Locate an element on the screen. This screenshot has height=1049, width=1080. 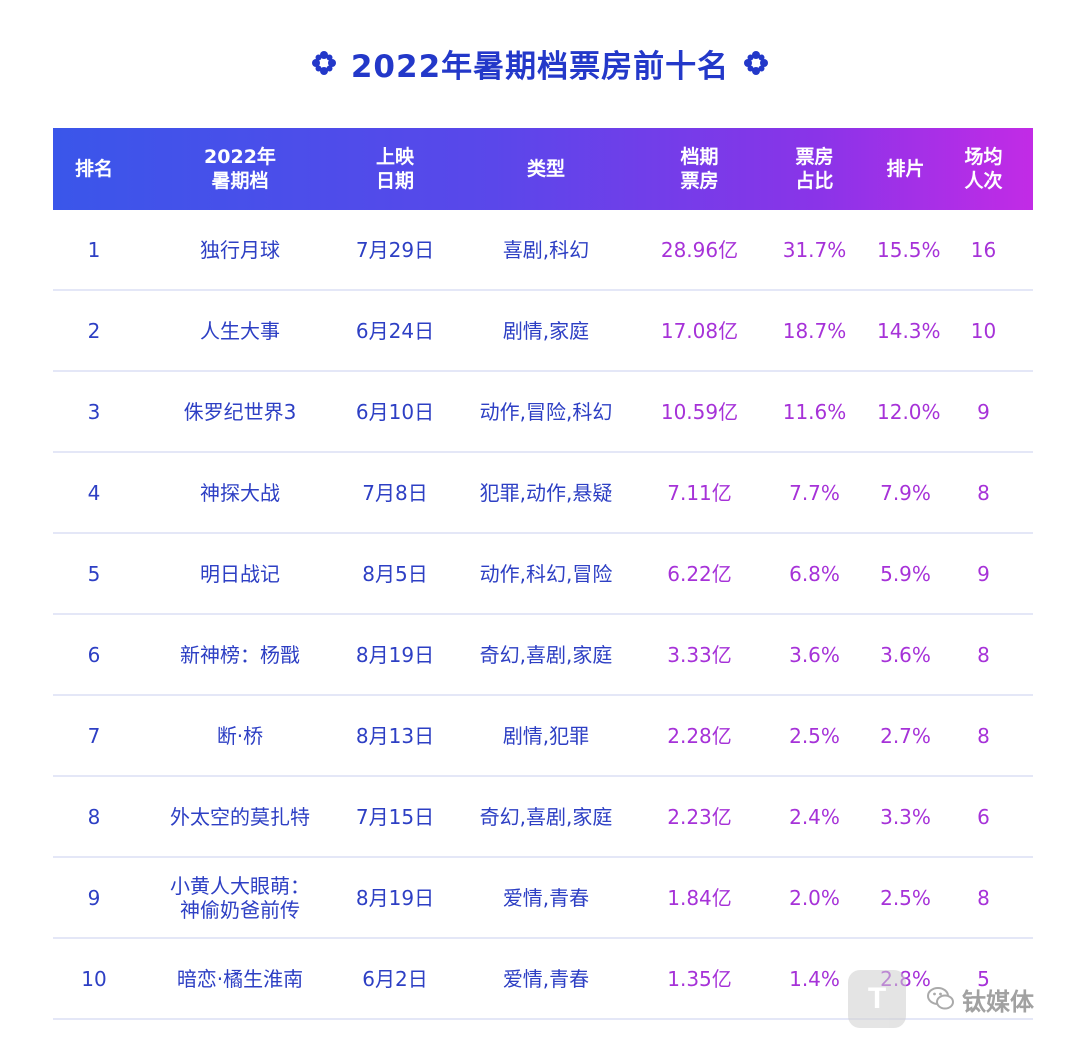
share-cell: 18.7% is located at coordinates (814, 330).